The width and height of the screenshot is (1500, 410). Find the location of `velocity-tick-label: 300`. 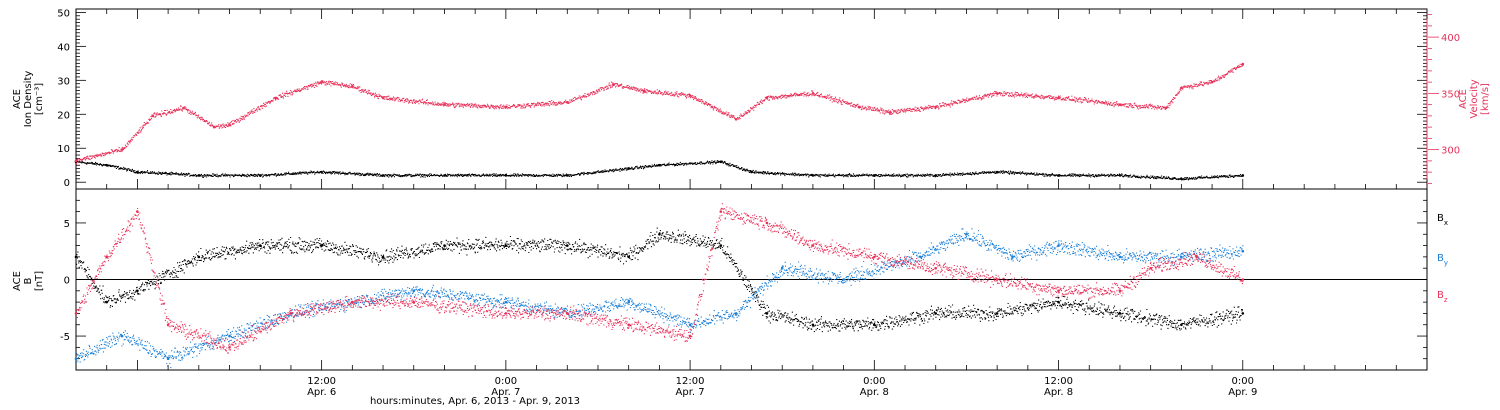

velocity-tick-label: 300 is located at coordinates (1450, 151).